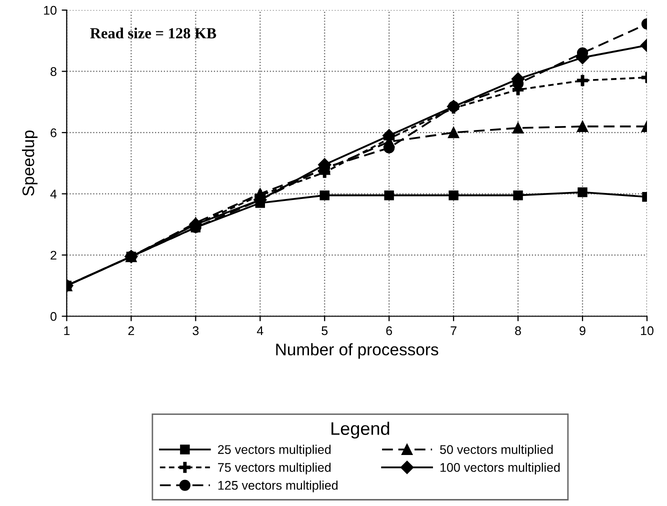 The width and height of the screenshot is (667, 506). I want to click on legend-label: 25 vectors multiplied, so click(274, 450).